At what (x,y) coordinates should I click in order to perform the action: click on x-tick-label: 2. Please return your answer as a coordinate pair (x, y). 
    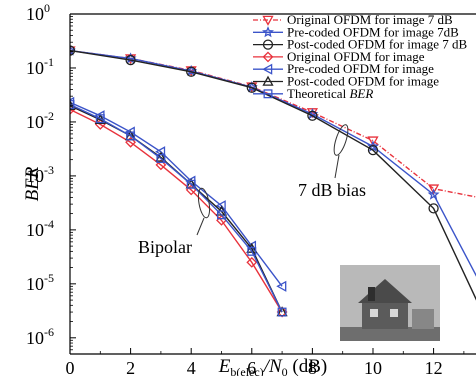
    Looking at the image, I should click on (130, 367).